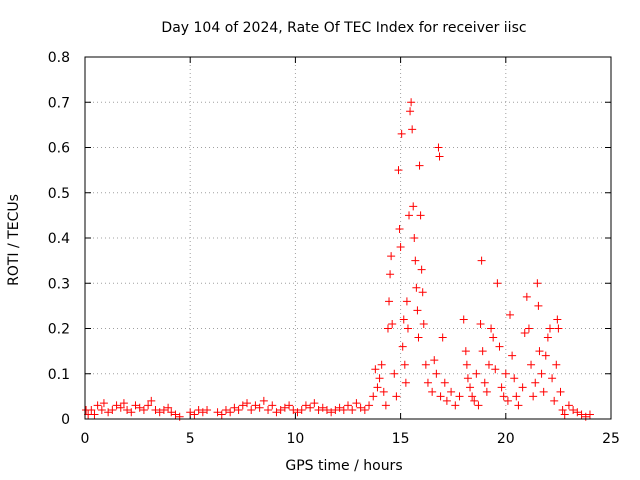 Image resolution: width=640 pixels, height=480 pixels. Describe the element at coordinates (59, 284) in the screenshot. I see `y-tick-label: 0.3` at that location.